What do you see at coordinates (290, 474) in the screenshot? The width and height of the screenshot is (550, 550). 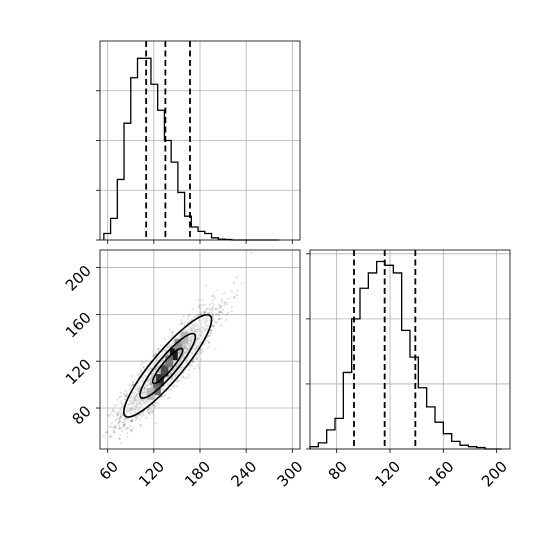 I see `x-tick-label: 300` at bounding box center [290, 474].